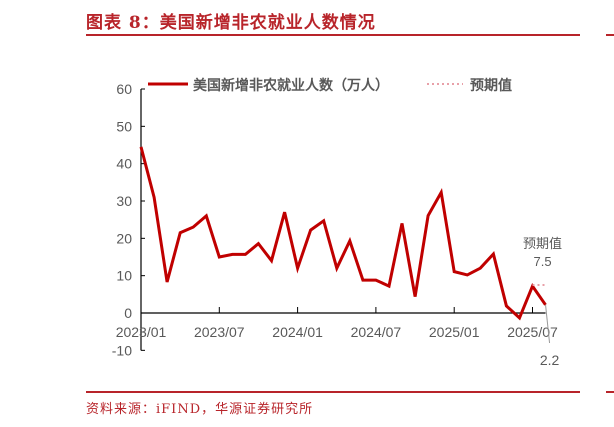  What do you see at coordinates (291, 85) in the screenshot?
I see `legend-label-nonfarm: 美国新增非农就业人数（万人）` at bounding box center [291, 85].